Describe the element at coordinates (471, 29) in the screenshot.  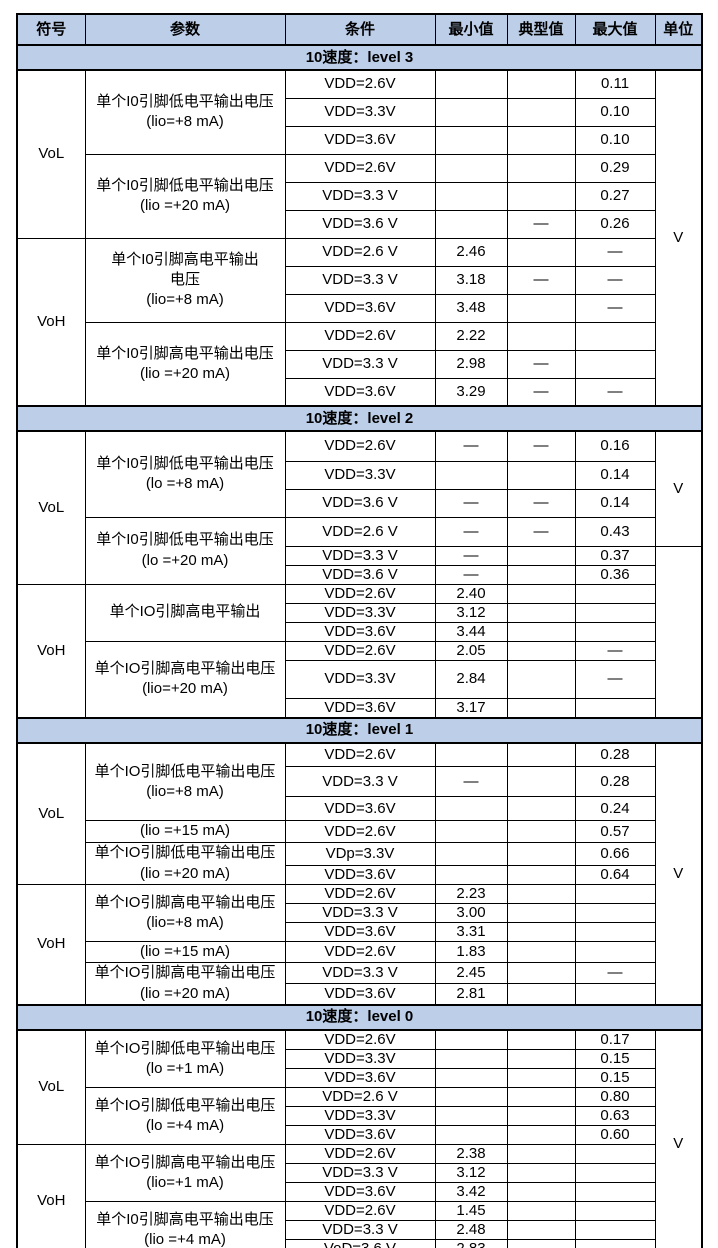
I see `header-min: 最小值` at that location.